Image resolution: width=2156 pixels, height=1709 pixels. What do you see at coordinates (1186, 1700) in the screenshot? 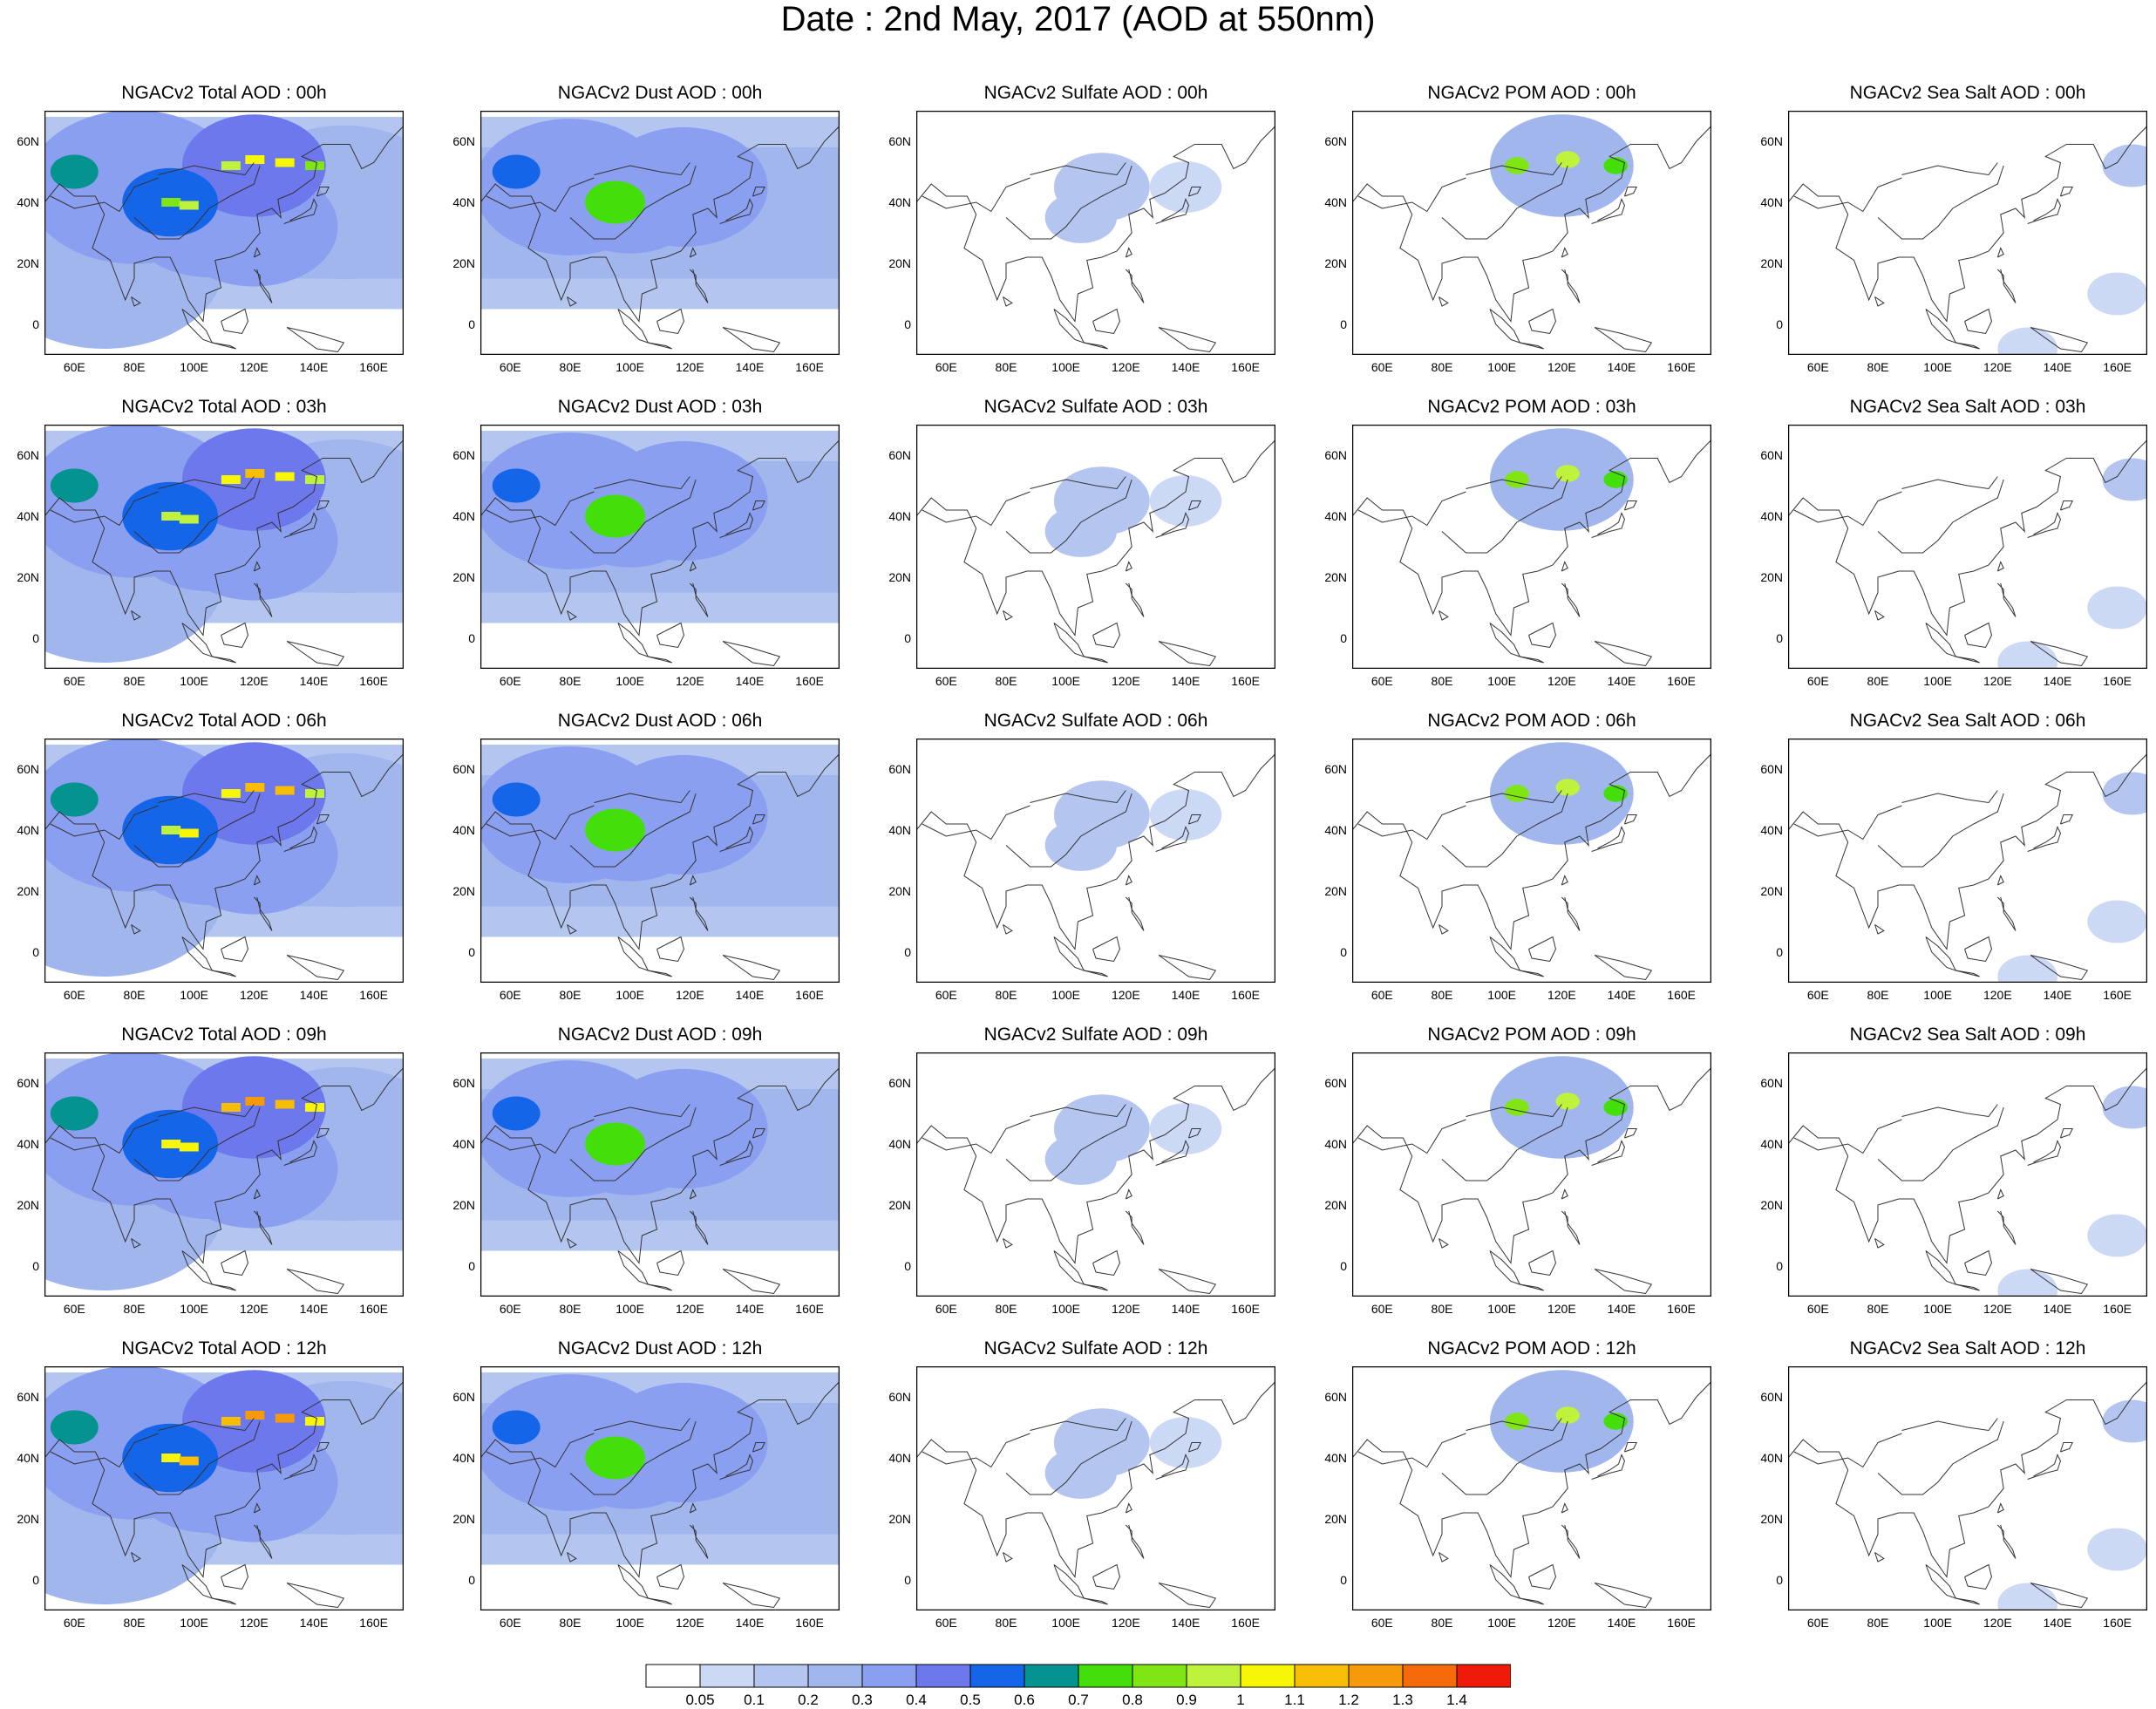
I see `colorbar-label: 0.9` at bounding box center [1186, 1700].